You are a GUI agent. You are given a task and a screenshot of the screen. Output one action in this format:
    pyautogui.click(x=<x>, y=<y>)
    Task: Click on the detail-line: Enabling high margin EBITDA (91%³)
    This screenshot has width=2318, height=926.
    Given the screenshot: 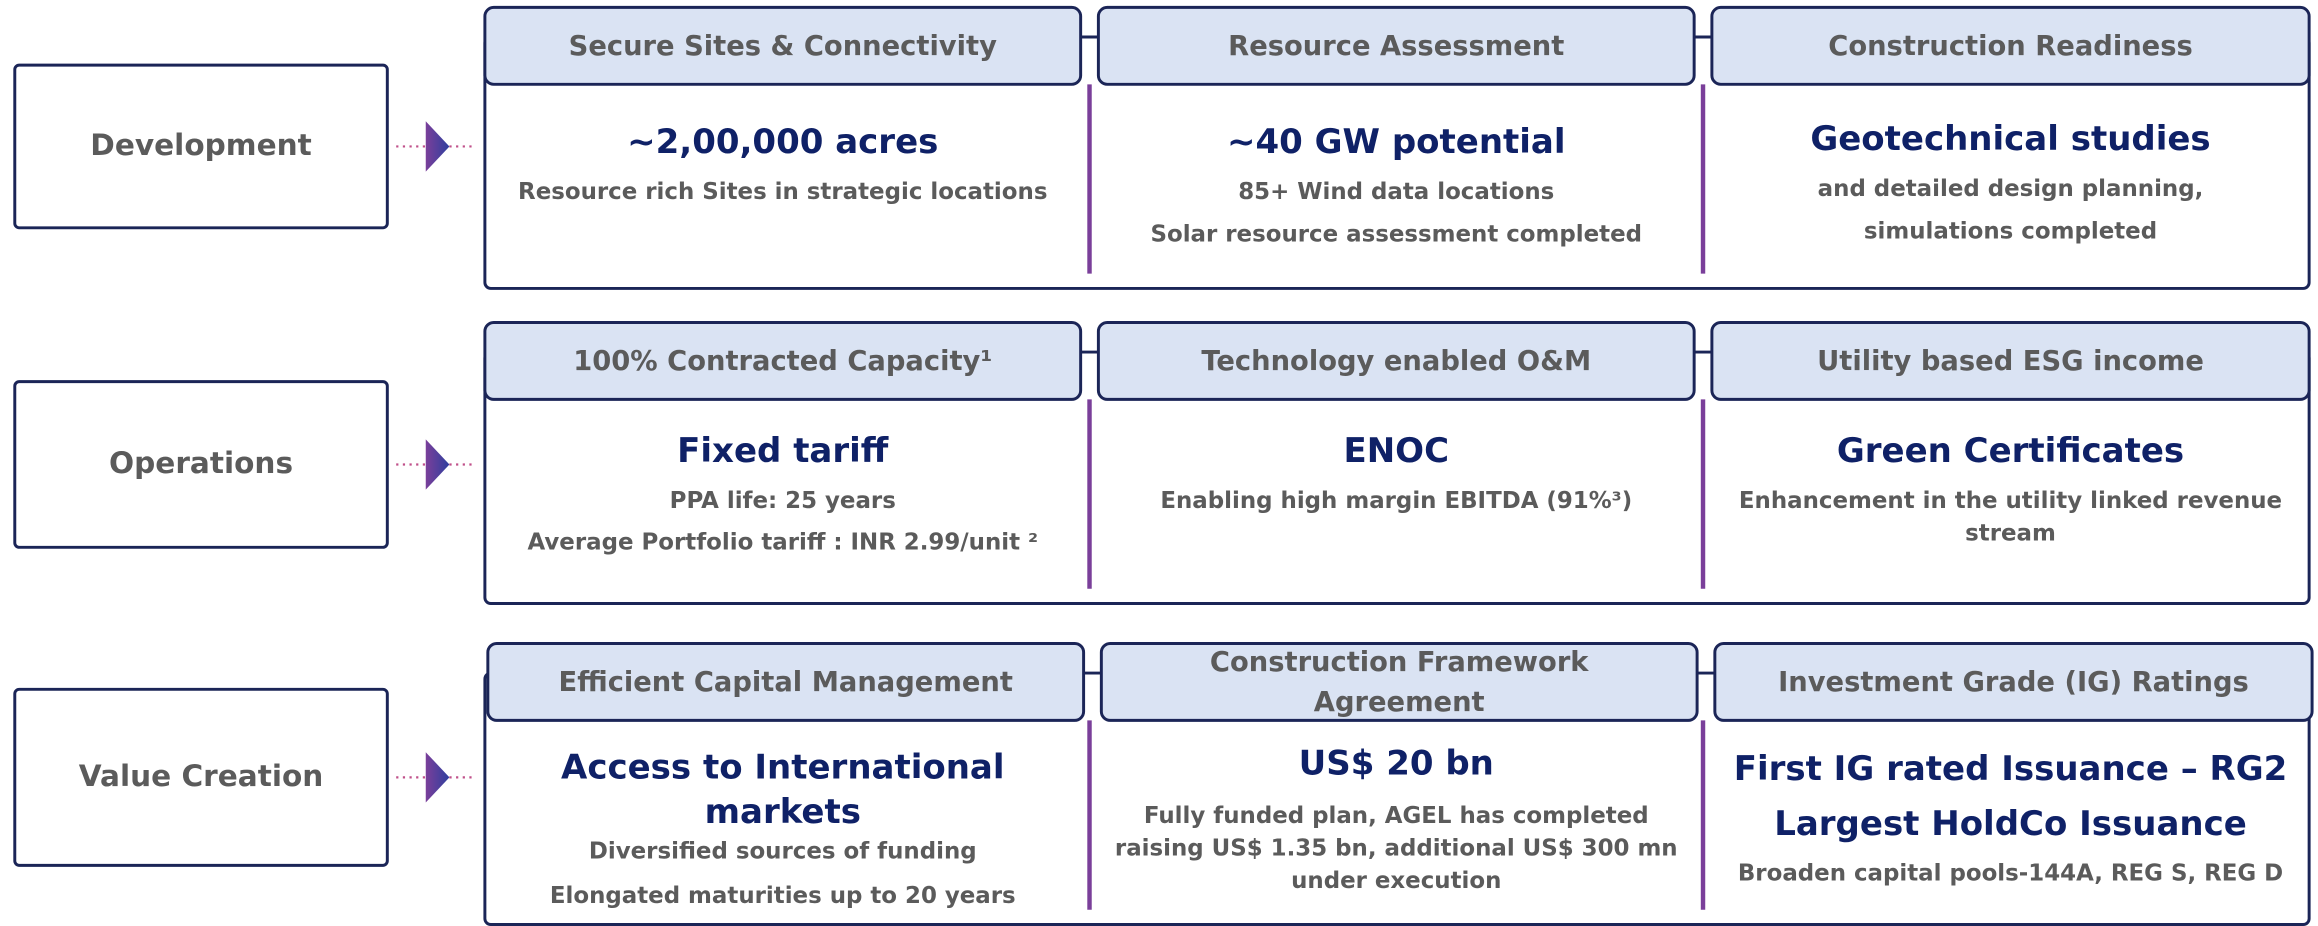 What is the action you would take?
    pyautogui.click(x=1396, y=501)
    